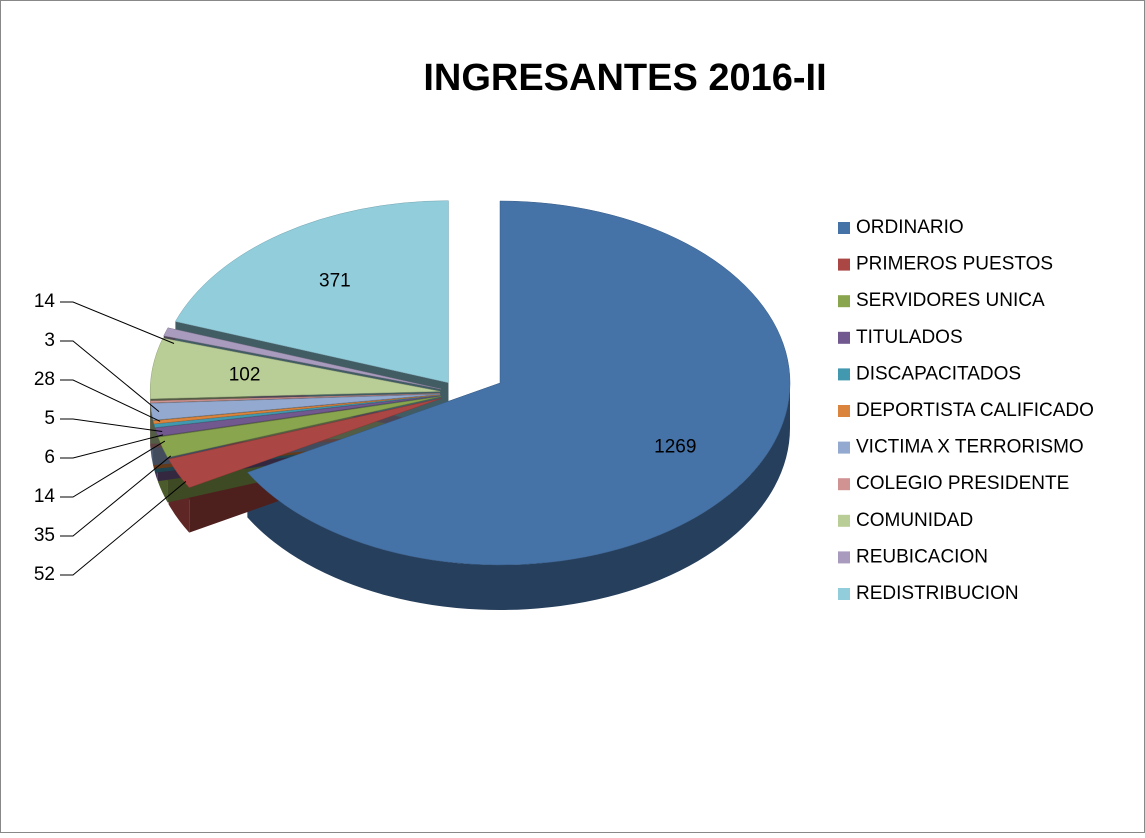  I want to click on data-label: 28, so click(44, 379).